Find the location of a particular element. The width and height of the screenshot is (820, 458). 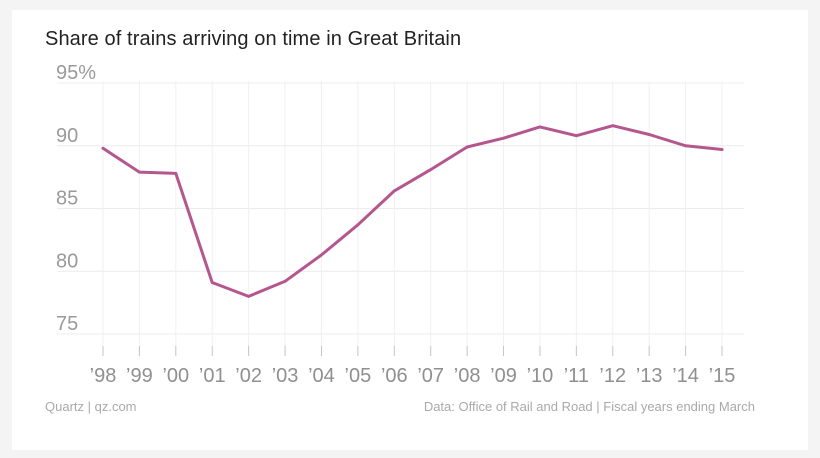

x-tick-label: ’99 is located at coordinates (139, 376).